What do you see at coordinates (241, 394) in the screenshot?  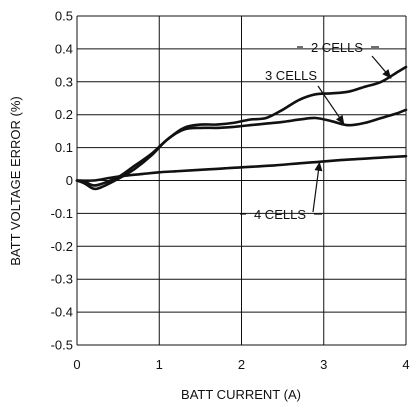 I see `x-axis-label: BATT CURRENT (A)` at bounding box center [241, 394].